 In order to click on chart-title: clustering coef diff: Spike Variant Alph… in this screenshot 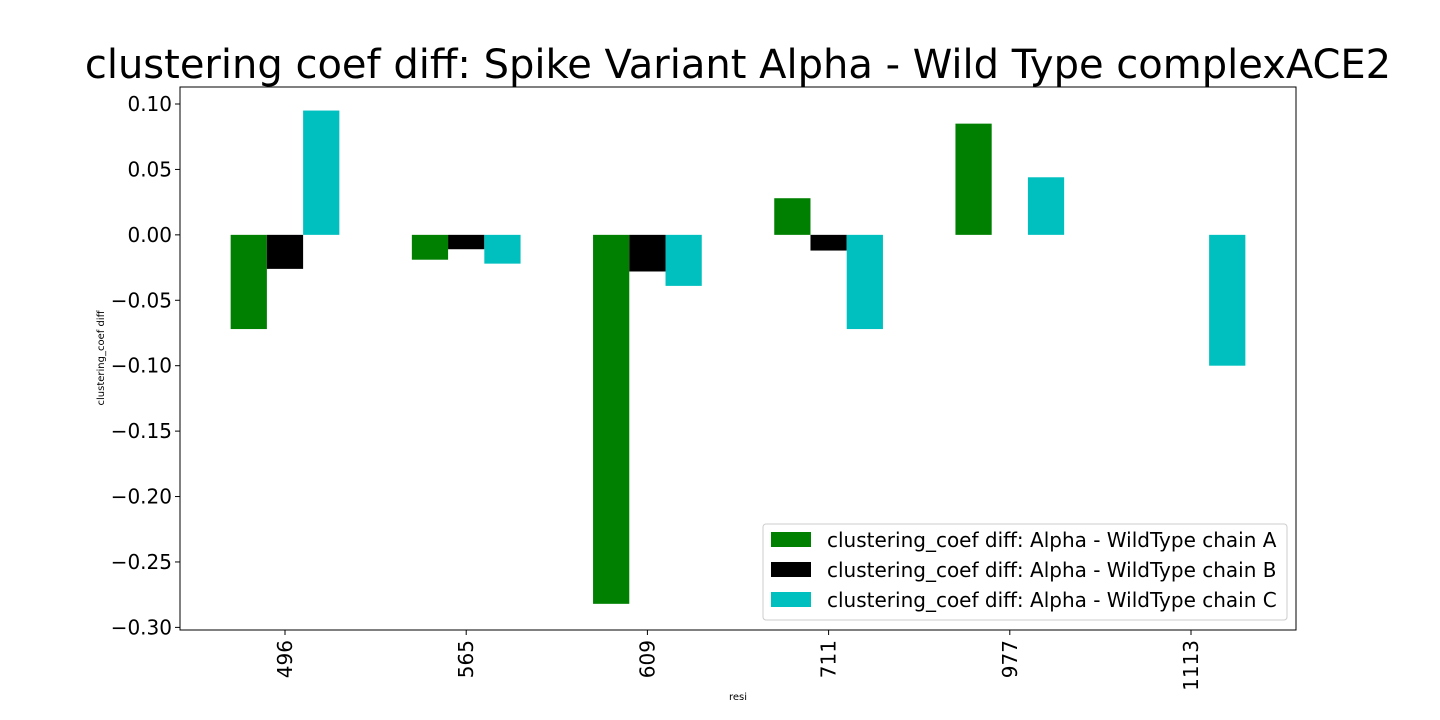, I will do `click(738, 65)`.